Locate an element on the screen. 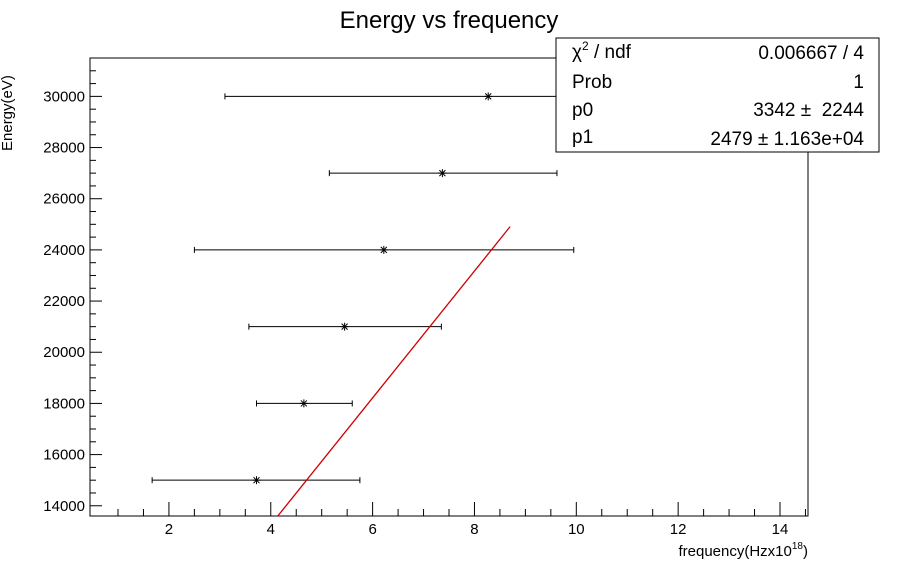  x-tick-label: 4 is located at coordinates (271, 529).